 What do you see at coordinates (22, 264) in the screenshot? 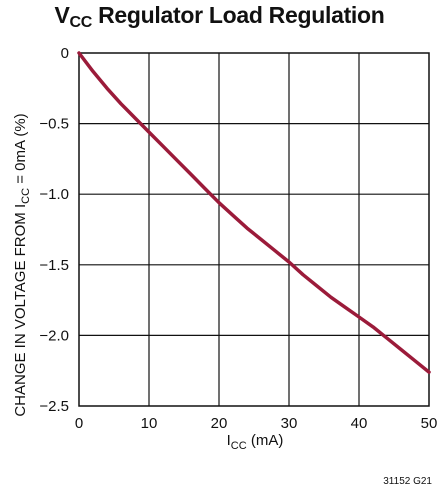
I see `y-axis-label: CHANGE IN VOLTAGE FROM ICC = 0mA (%)` at bounding box center [22, 264].